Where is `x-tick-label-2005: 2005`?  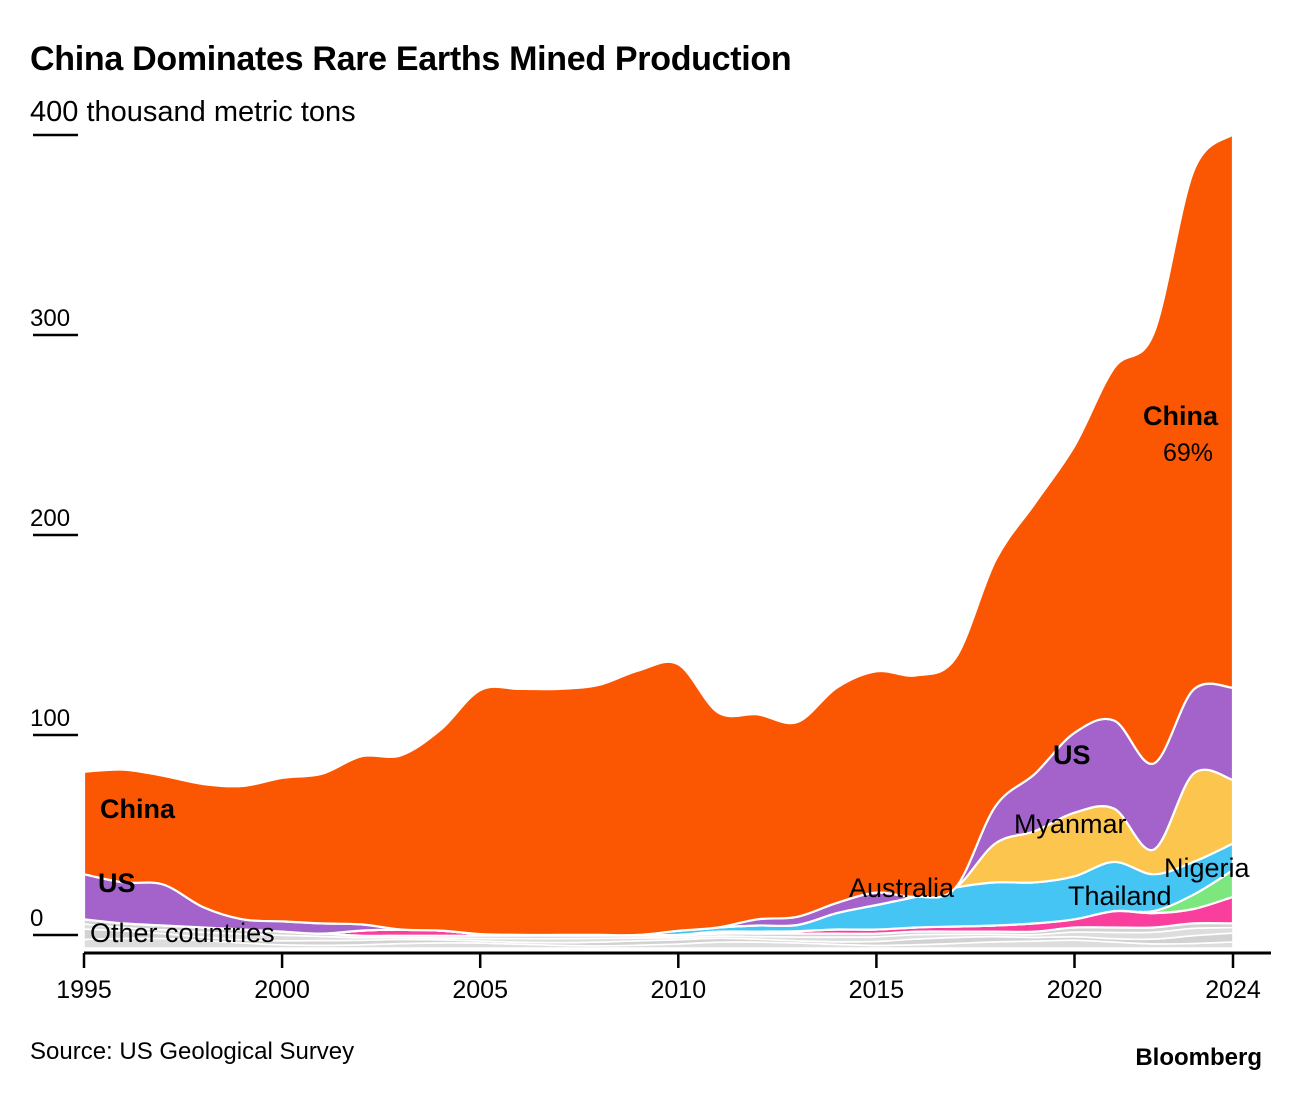
x-tick-label-2005: 2005 is located at coordinates (480, 990).